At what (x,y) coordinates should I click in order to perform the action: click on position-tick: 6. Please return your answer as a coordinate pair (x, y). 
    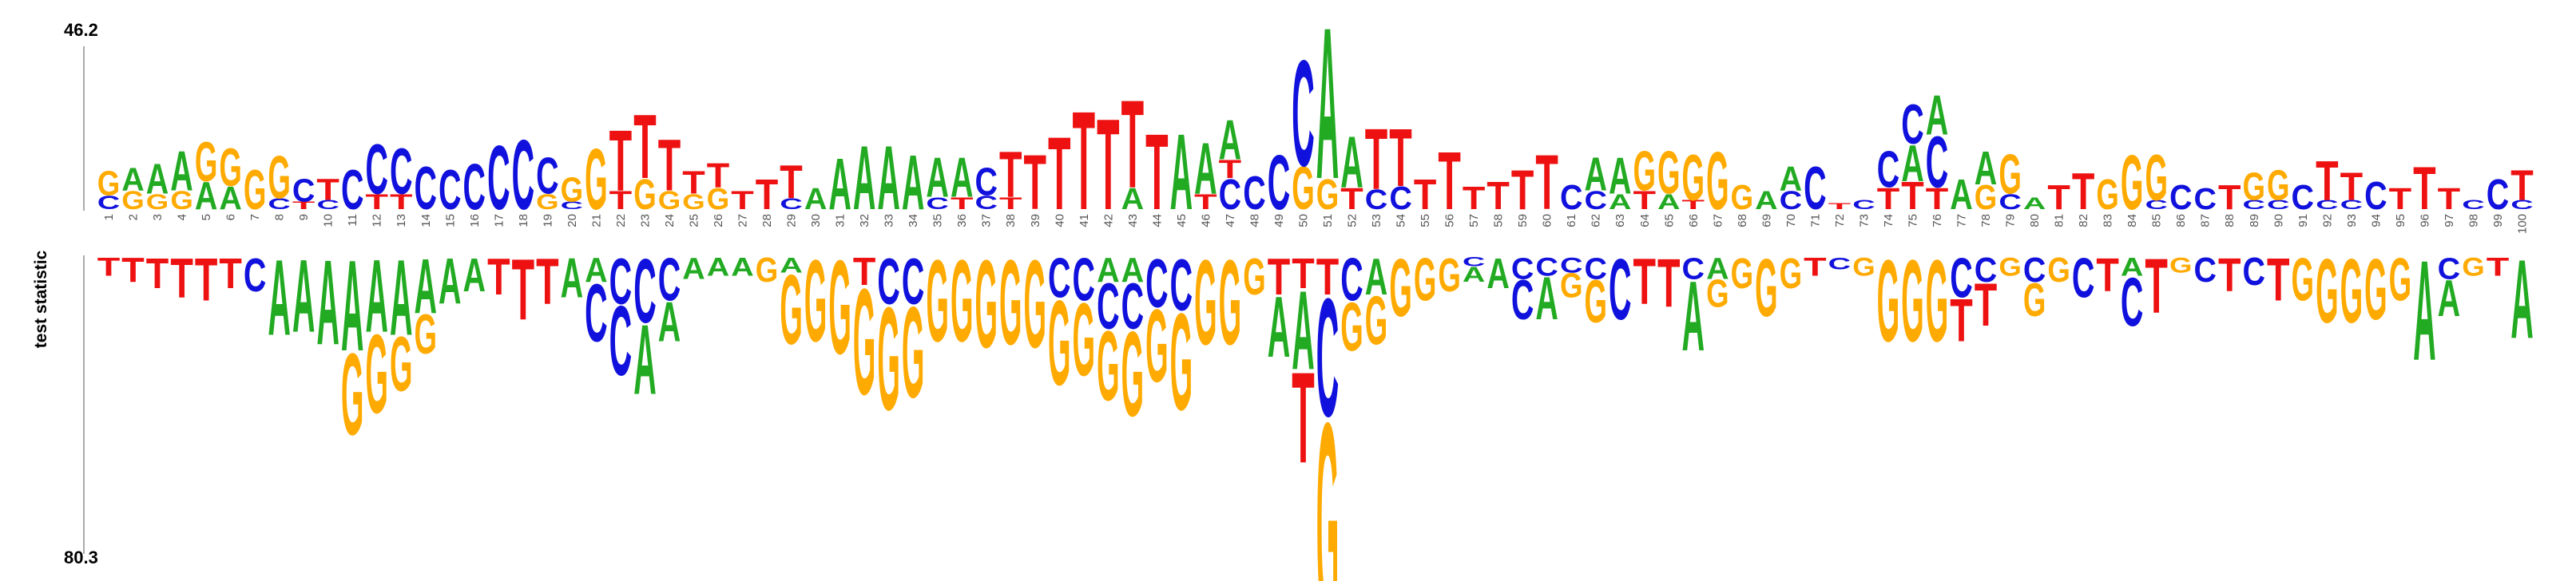
    Looking at the image, I should click on (231, 217).